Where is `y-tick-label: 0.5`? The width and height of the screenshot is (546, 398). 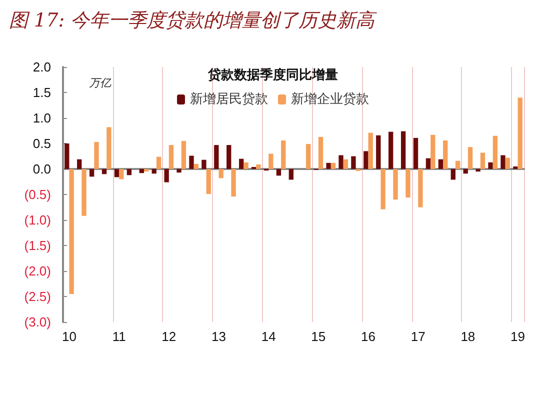 y-tick-label: 0.5 is located at coordinates (41, 143).